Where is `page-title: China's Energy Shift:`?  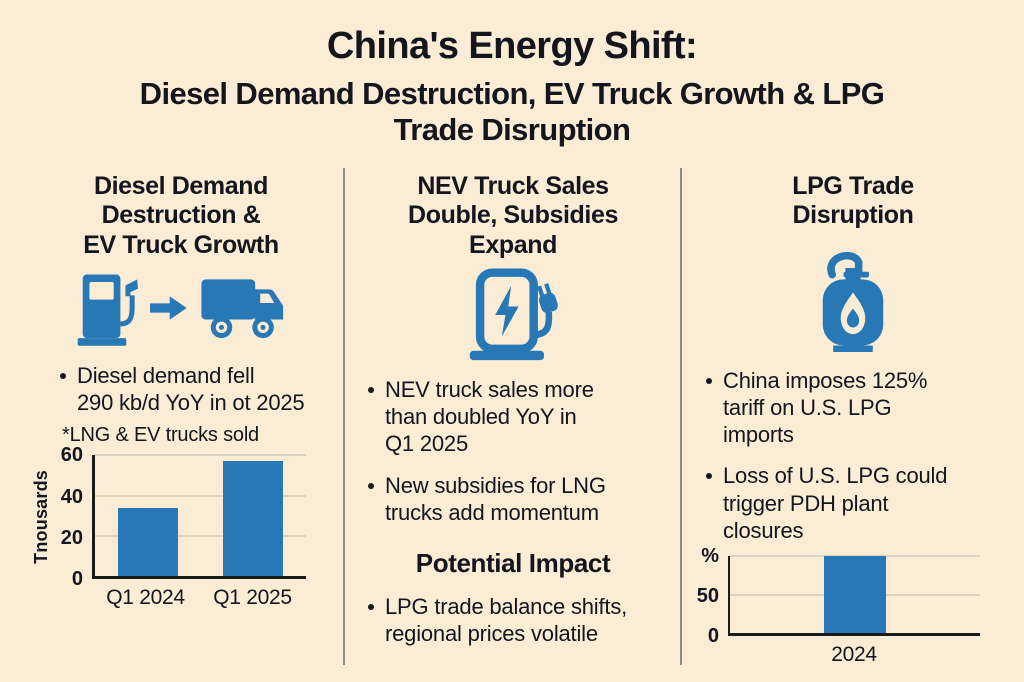
page-title: China's Energy Shift: is located at coordinates (512, 46).